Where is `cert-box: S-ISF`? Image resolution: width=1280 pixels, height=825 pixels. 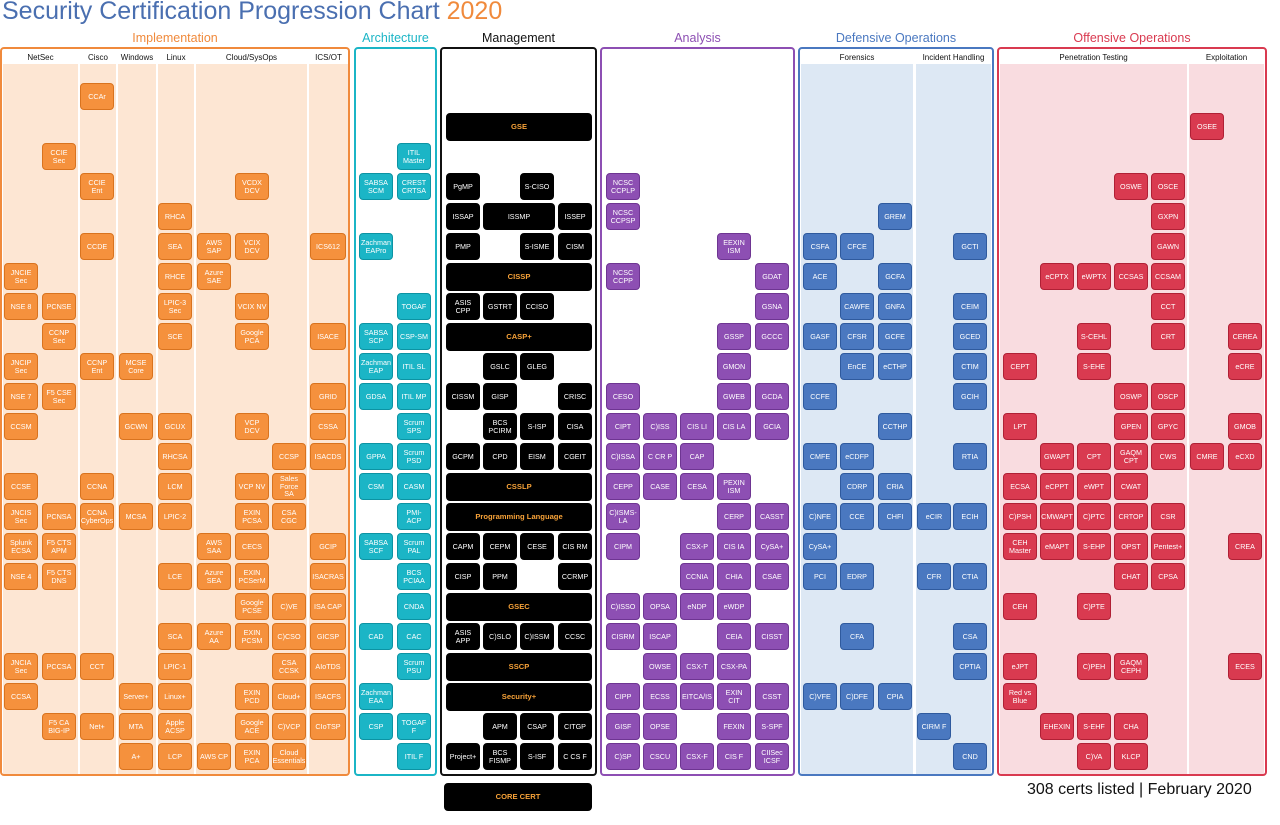 cert-box: S-ISF is located at coordinates (537, 756).